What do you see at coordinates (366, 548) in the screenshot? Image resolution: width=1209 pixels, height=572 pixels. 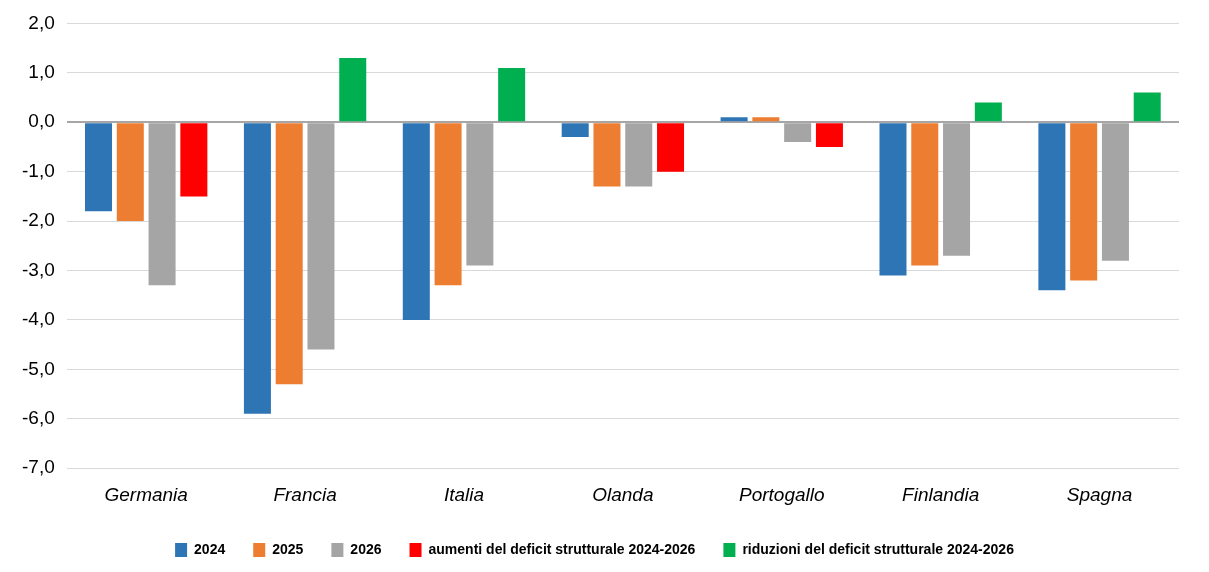 I see `legend-label: 2026` at bounding box center [366, 548].